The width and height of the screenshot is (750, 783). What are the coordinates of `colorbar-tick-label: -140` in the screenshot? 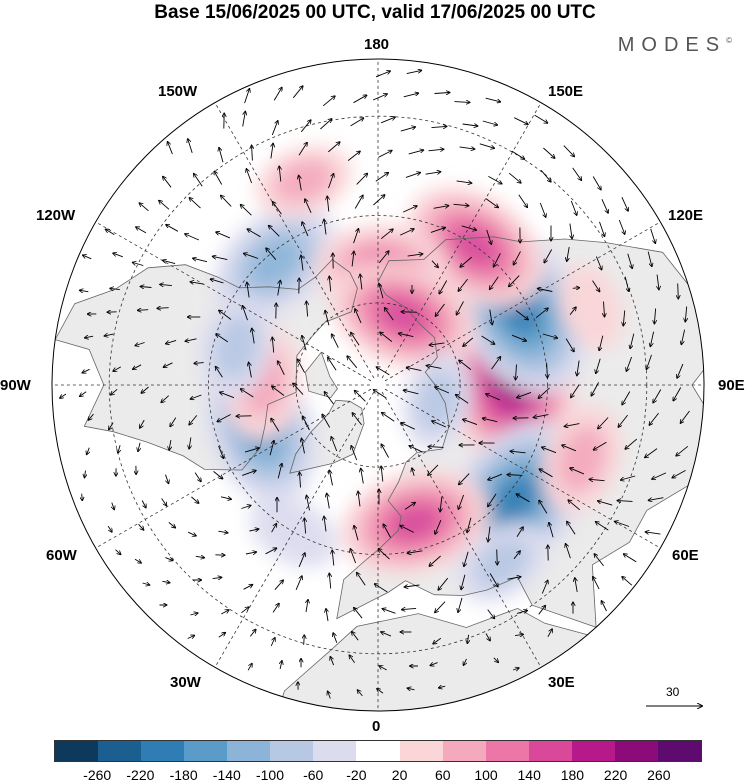 It's located at (226, 775).